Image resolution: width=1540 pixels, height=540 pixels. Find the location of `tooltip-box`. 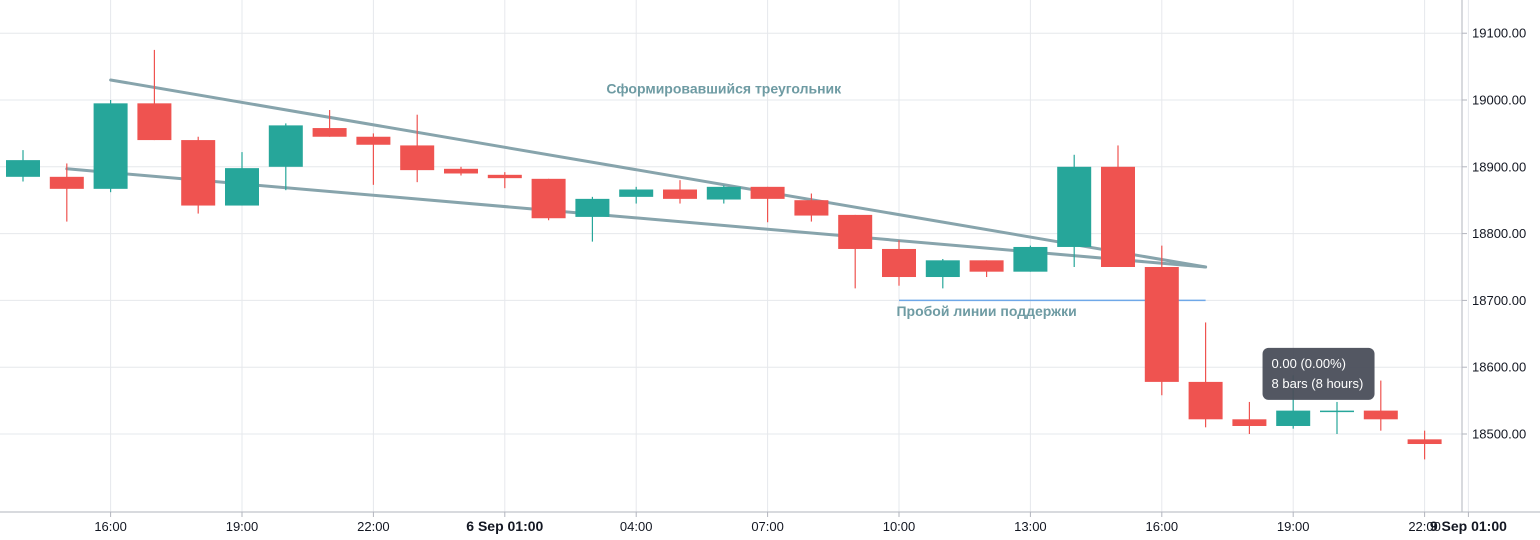

tooltip-box is located at coordinates (1318, 373).